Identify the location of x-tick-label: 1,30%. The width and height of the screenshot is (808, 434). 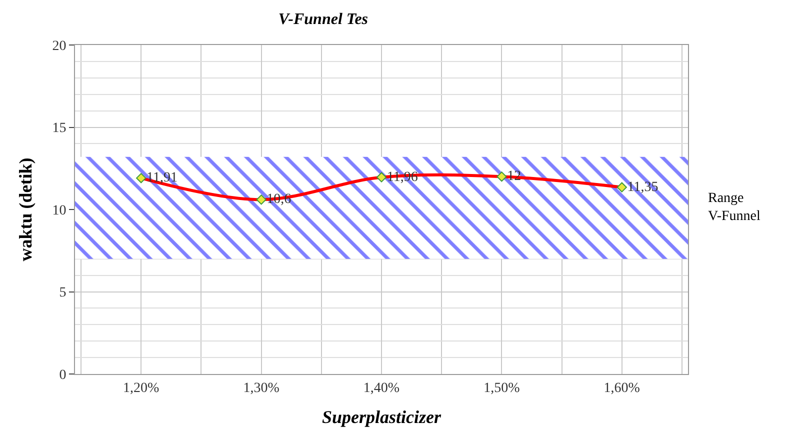
(261, 388).